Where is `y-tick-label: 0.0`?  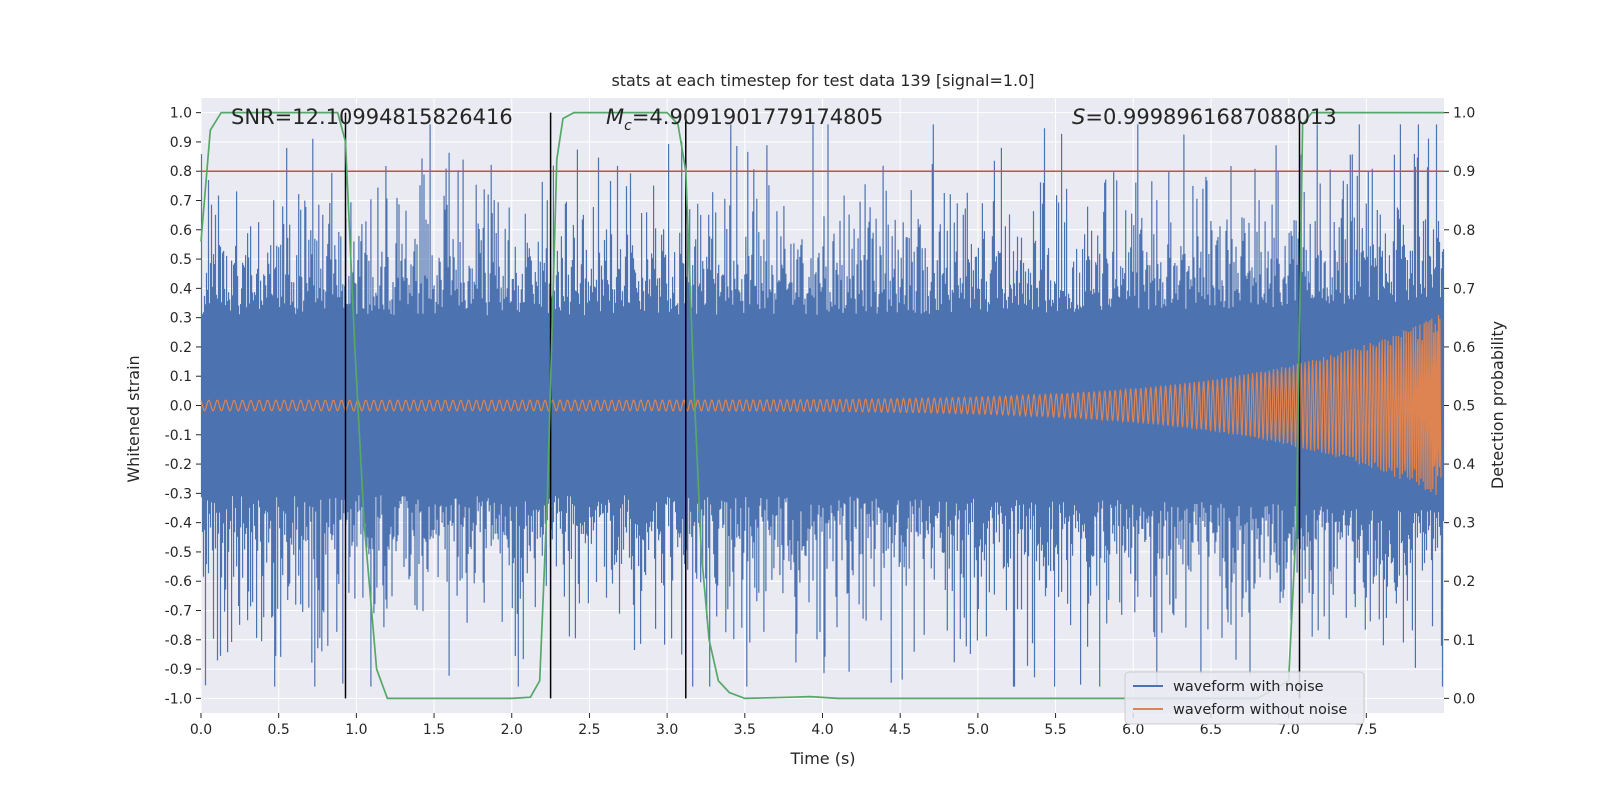 y-tick-label: 0.0 is located at coordinates (181, 407).